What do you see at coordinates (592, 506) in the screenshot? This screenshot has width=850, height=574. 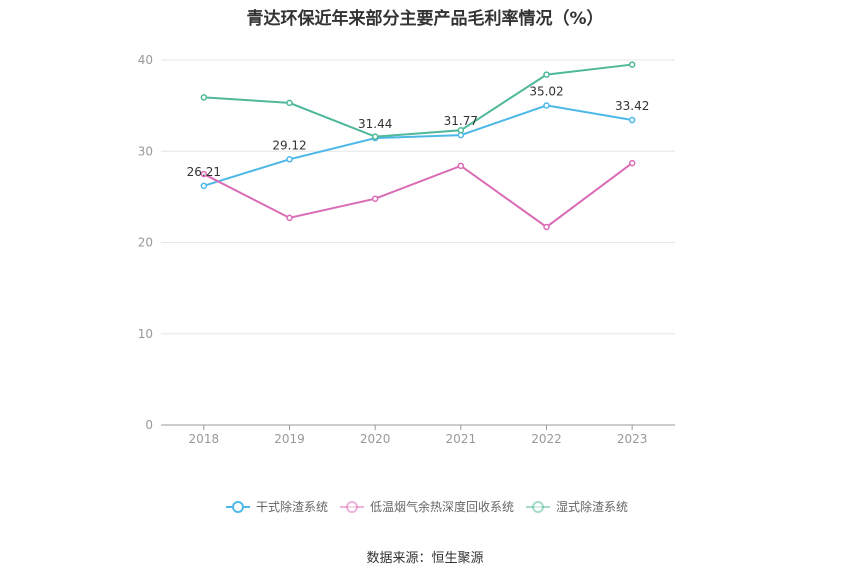 I see `legend-label: 湿式除渣系统` at bounding box center [592, 506].